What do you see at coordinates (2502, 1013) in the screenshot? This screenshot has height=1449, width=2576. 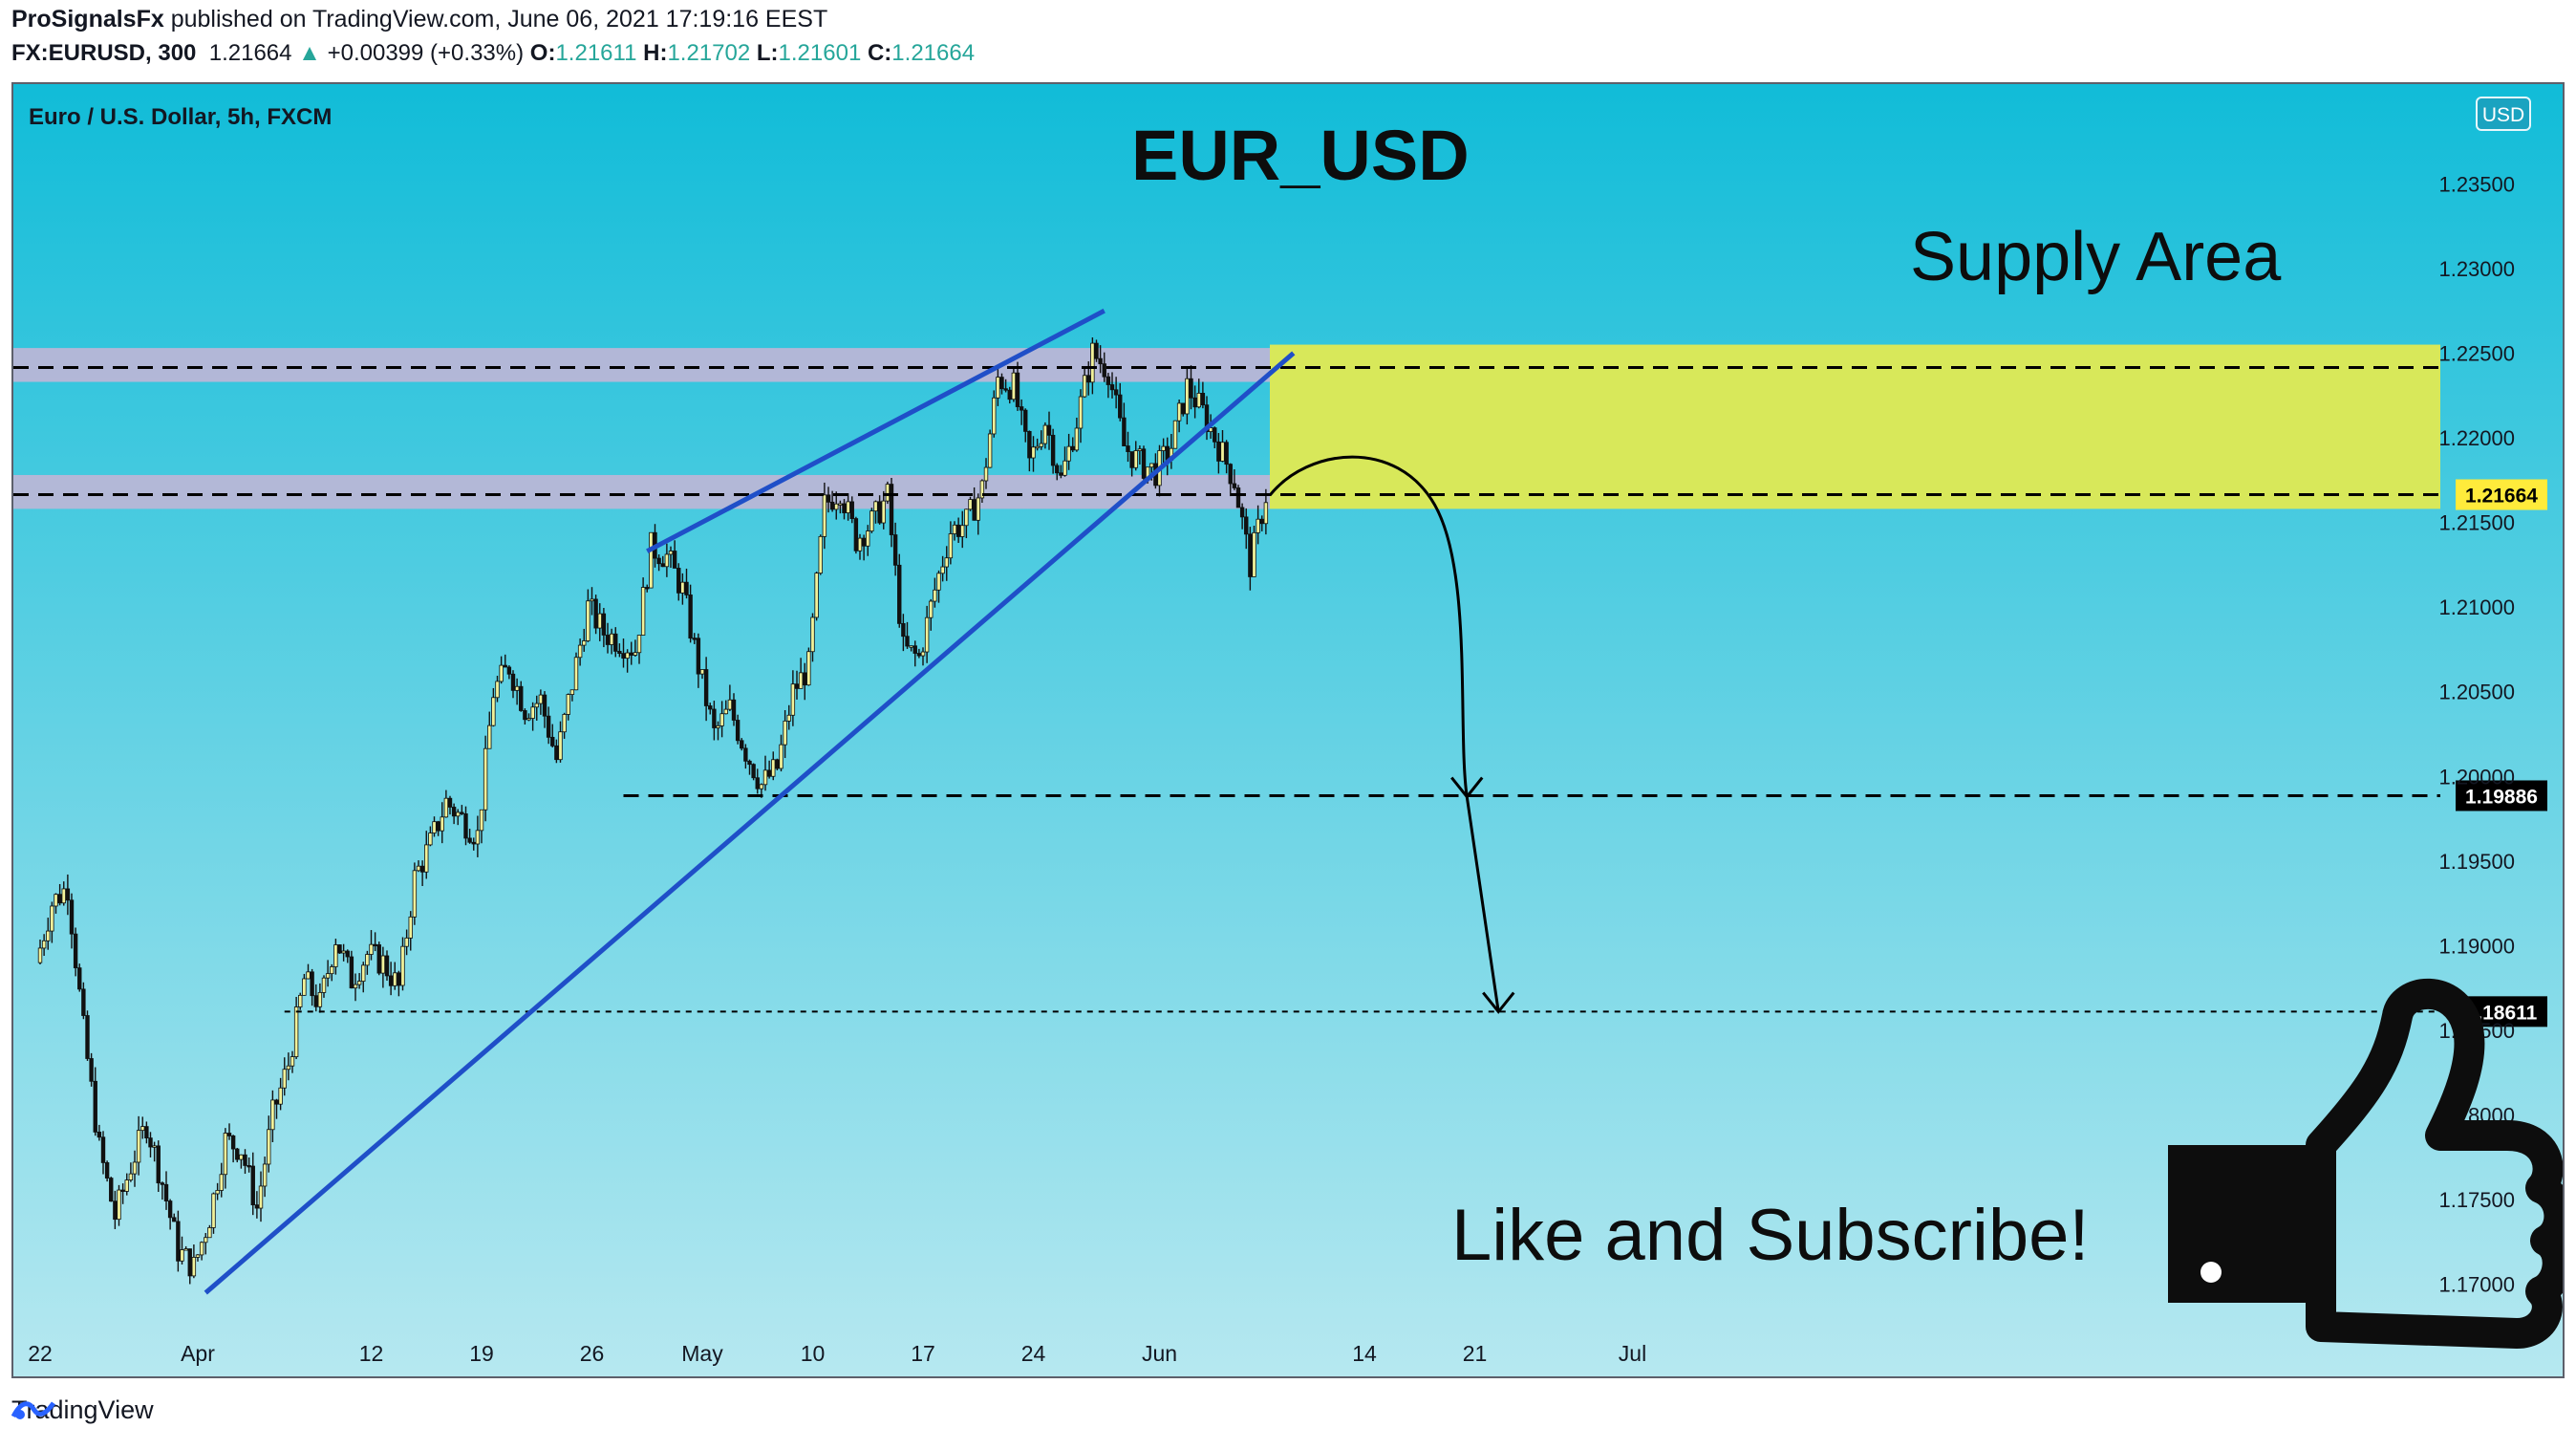 I see `price-label: 1.18611` at bounding box center [2502, 1013].